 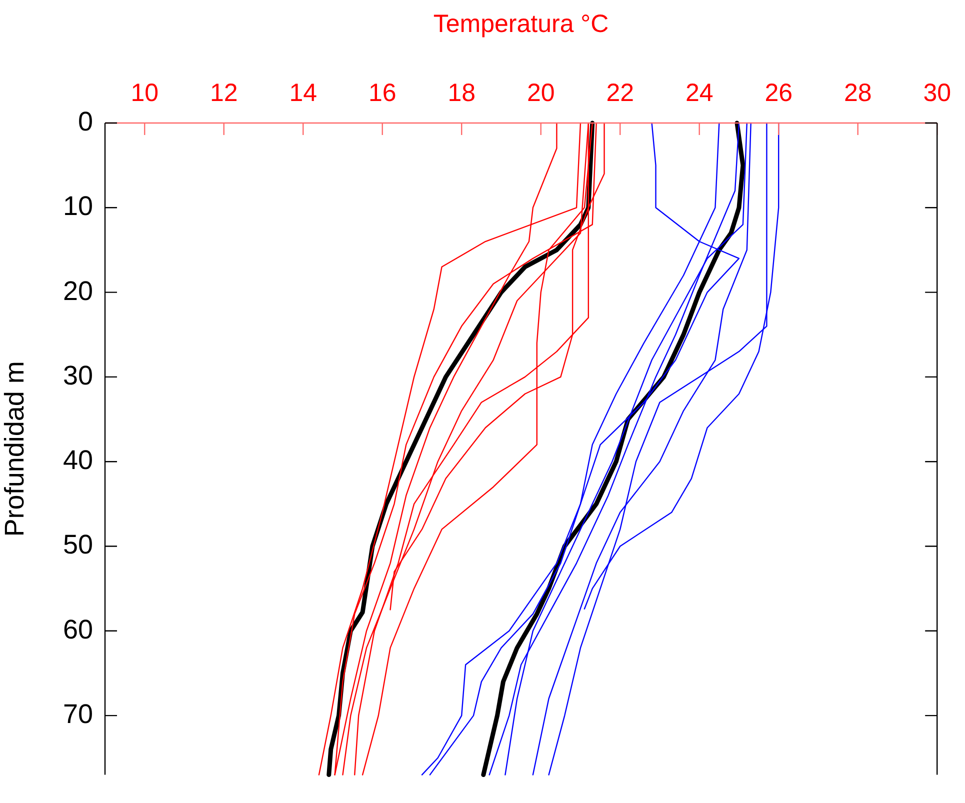 I want to click on y-tick-label: 50, so click(x=77, y=545).